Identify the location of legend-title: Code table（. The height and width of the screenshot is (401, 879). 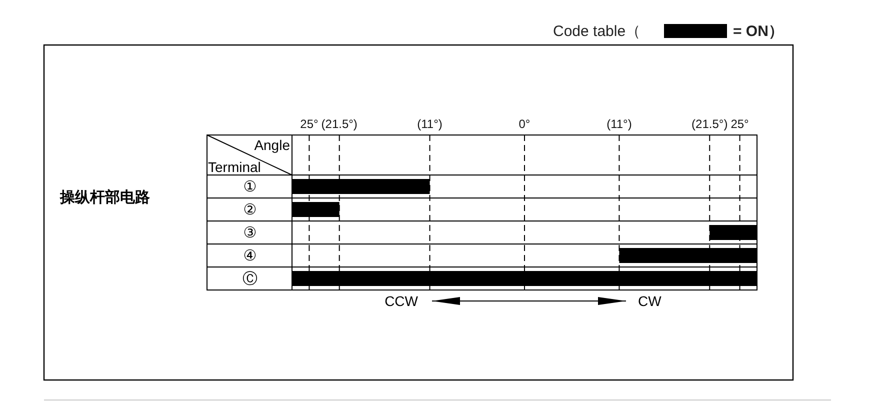
(597, 31).